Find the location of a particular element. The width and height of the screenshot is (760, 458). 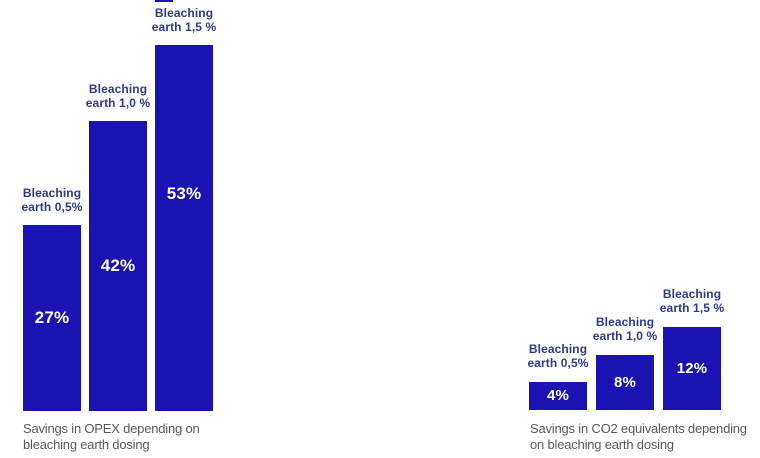

co2-savings-bar-value-2: 12% is located at coordinates (692, 368).